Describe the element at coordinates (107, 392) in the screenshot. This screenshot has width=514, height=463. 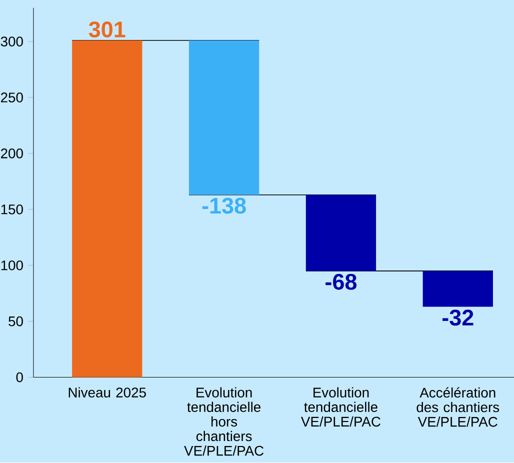
I see `x-tick-label: Niveau 2025` at that location.